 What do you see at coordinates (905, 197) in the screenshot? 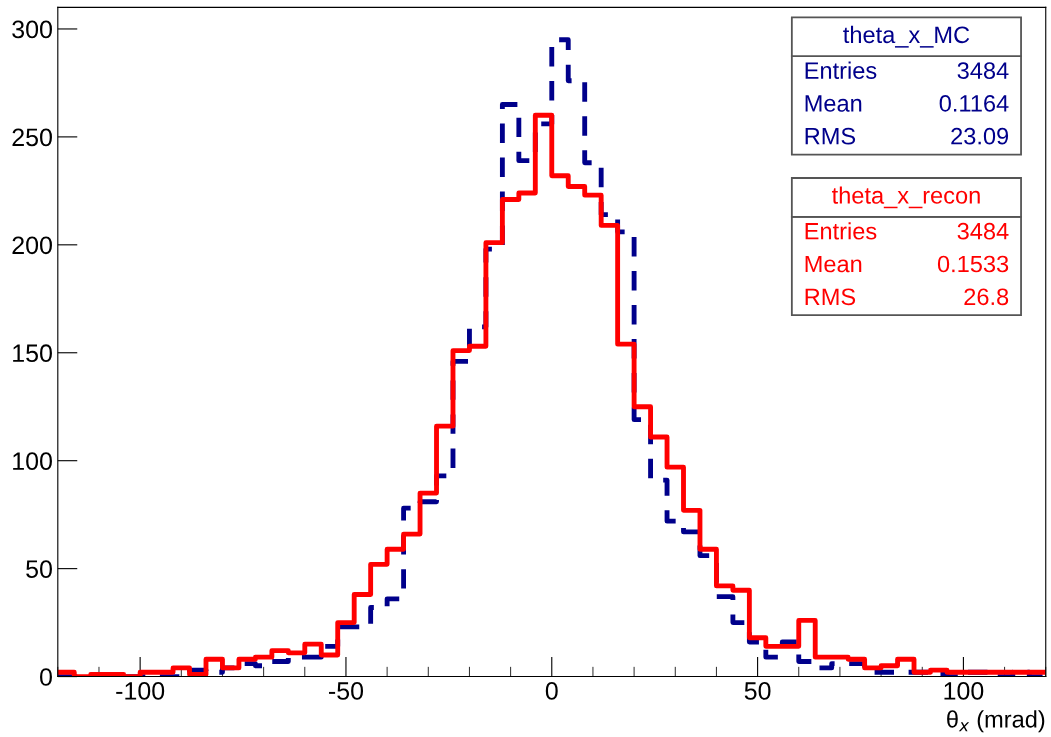
I see `text: theta_x_recon` at bounding box center [905, 197].